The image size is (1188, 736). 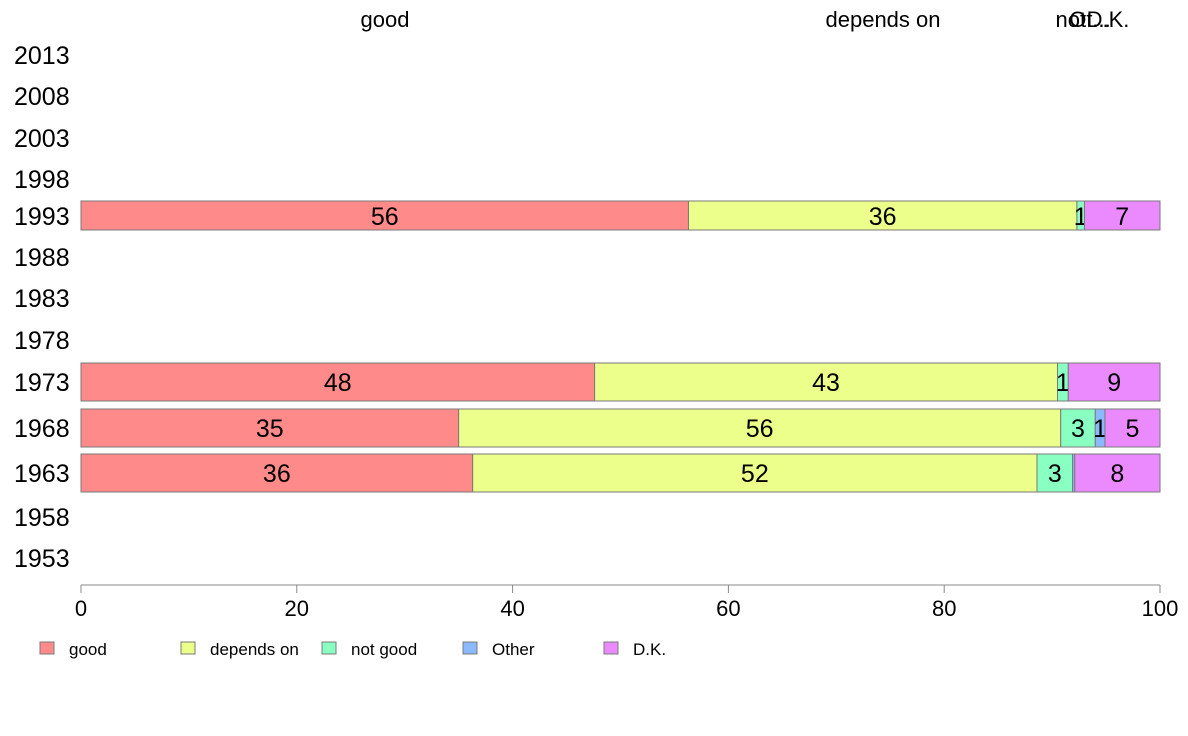 I want to click on data-label: 9, so click(x=1114, y=383).